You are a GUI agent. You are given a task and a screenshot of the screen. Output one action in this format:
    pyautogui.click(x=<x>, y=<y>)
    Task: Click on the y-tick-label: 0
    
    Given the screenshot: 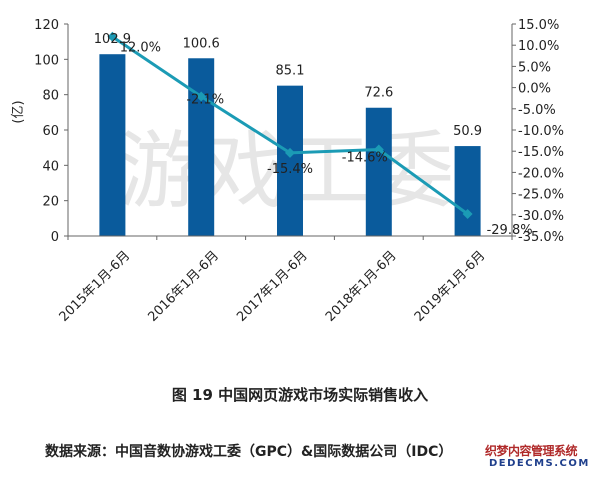 What is the action you would take?
    pyautogui.click(x=55, y=237)
    